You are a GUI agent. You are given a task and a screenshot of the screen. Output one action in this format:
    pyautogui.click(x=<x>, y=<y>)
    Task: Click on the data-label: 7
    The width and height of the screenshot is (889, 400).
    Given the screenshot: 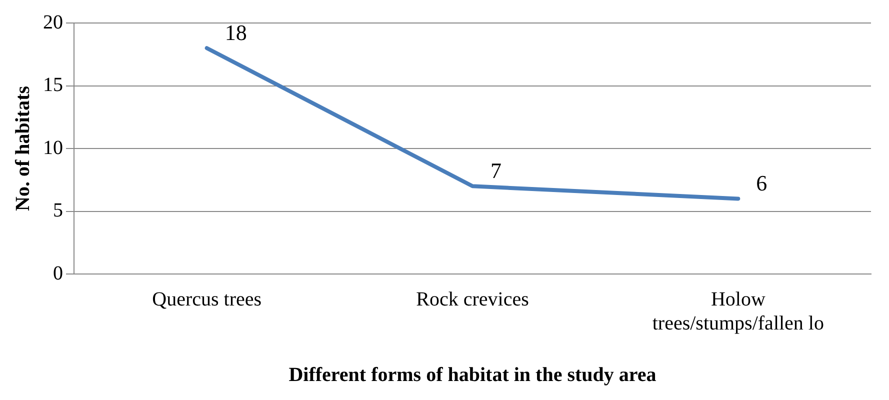 What is the action you would take?
    pyautogui.click(x=496, y=170)
    